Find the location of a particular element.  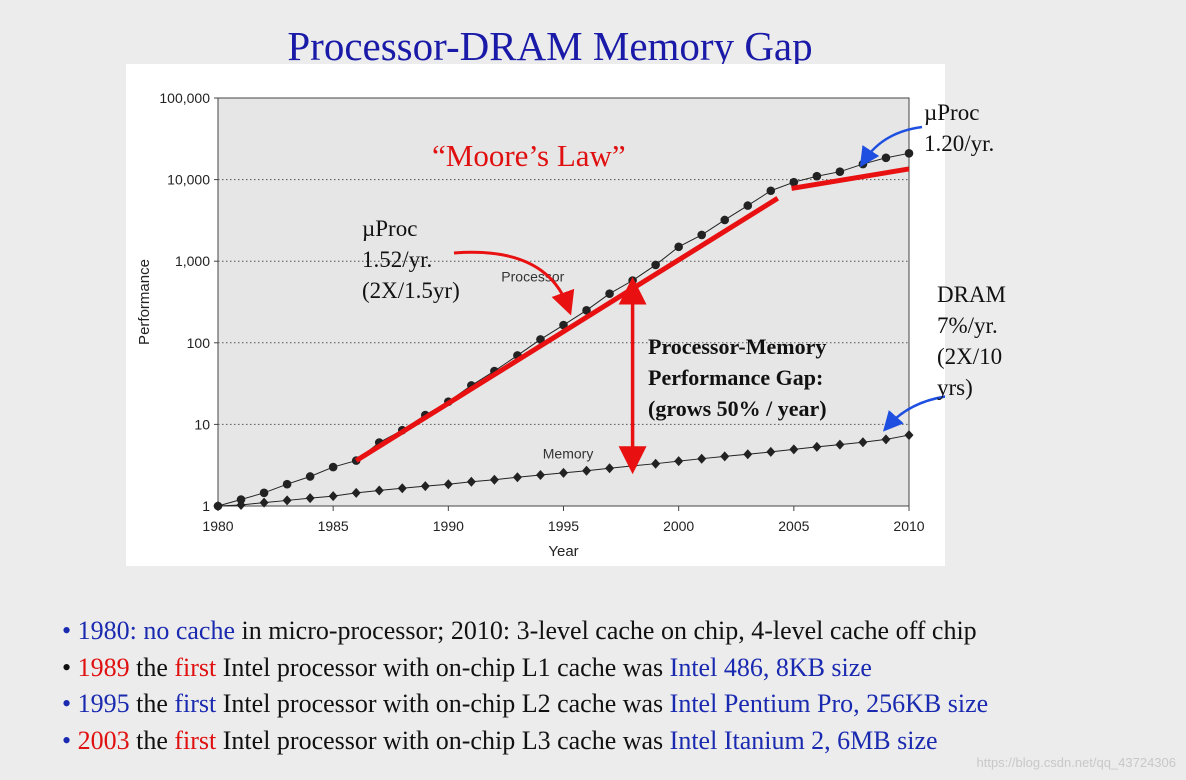

dram-line-1: DRAM is located at coordinates (972, 294).